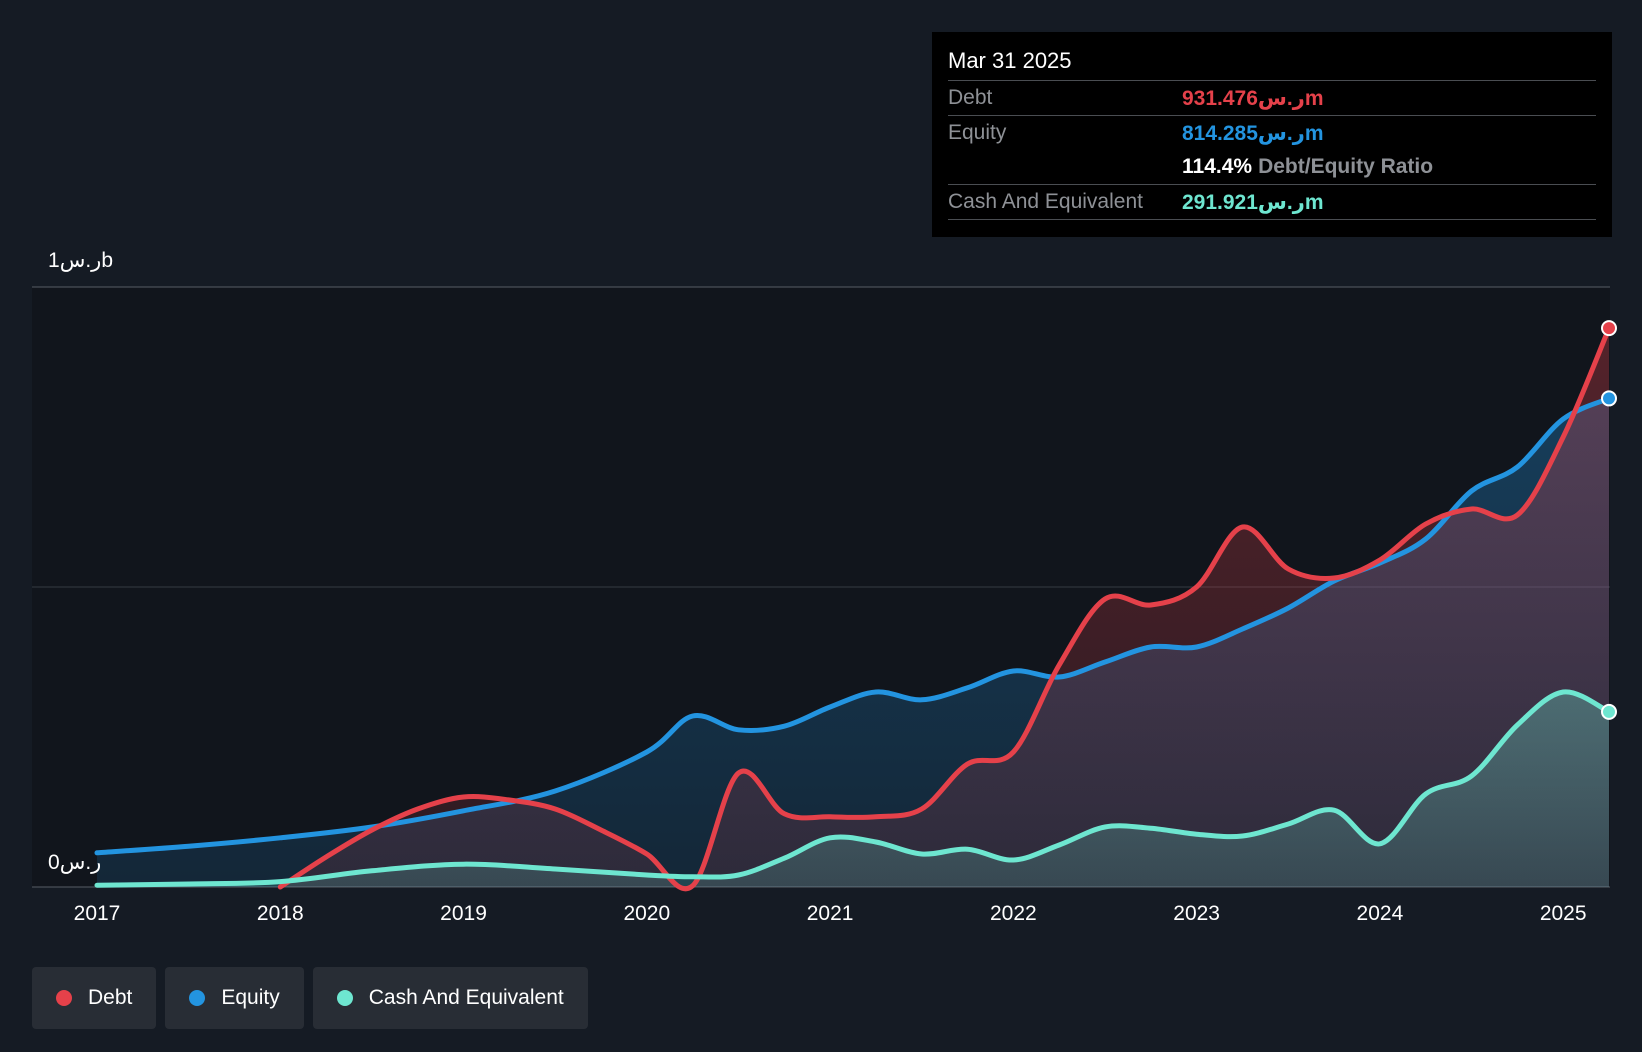  I want to click on tooltip-cash-row: Cash And Equivalent 291.921ر.سm, so click(1272, 202).